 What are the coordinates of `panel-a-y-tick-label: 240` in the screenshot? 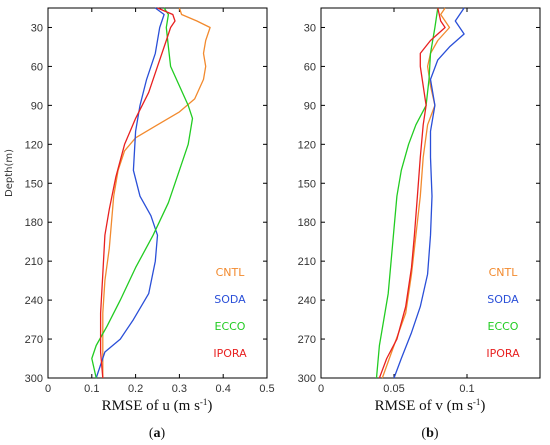 It's located at (34, 301).